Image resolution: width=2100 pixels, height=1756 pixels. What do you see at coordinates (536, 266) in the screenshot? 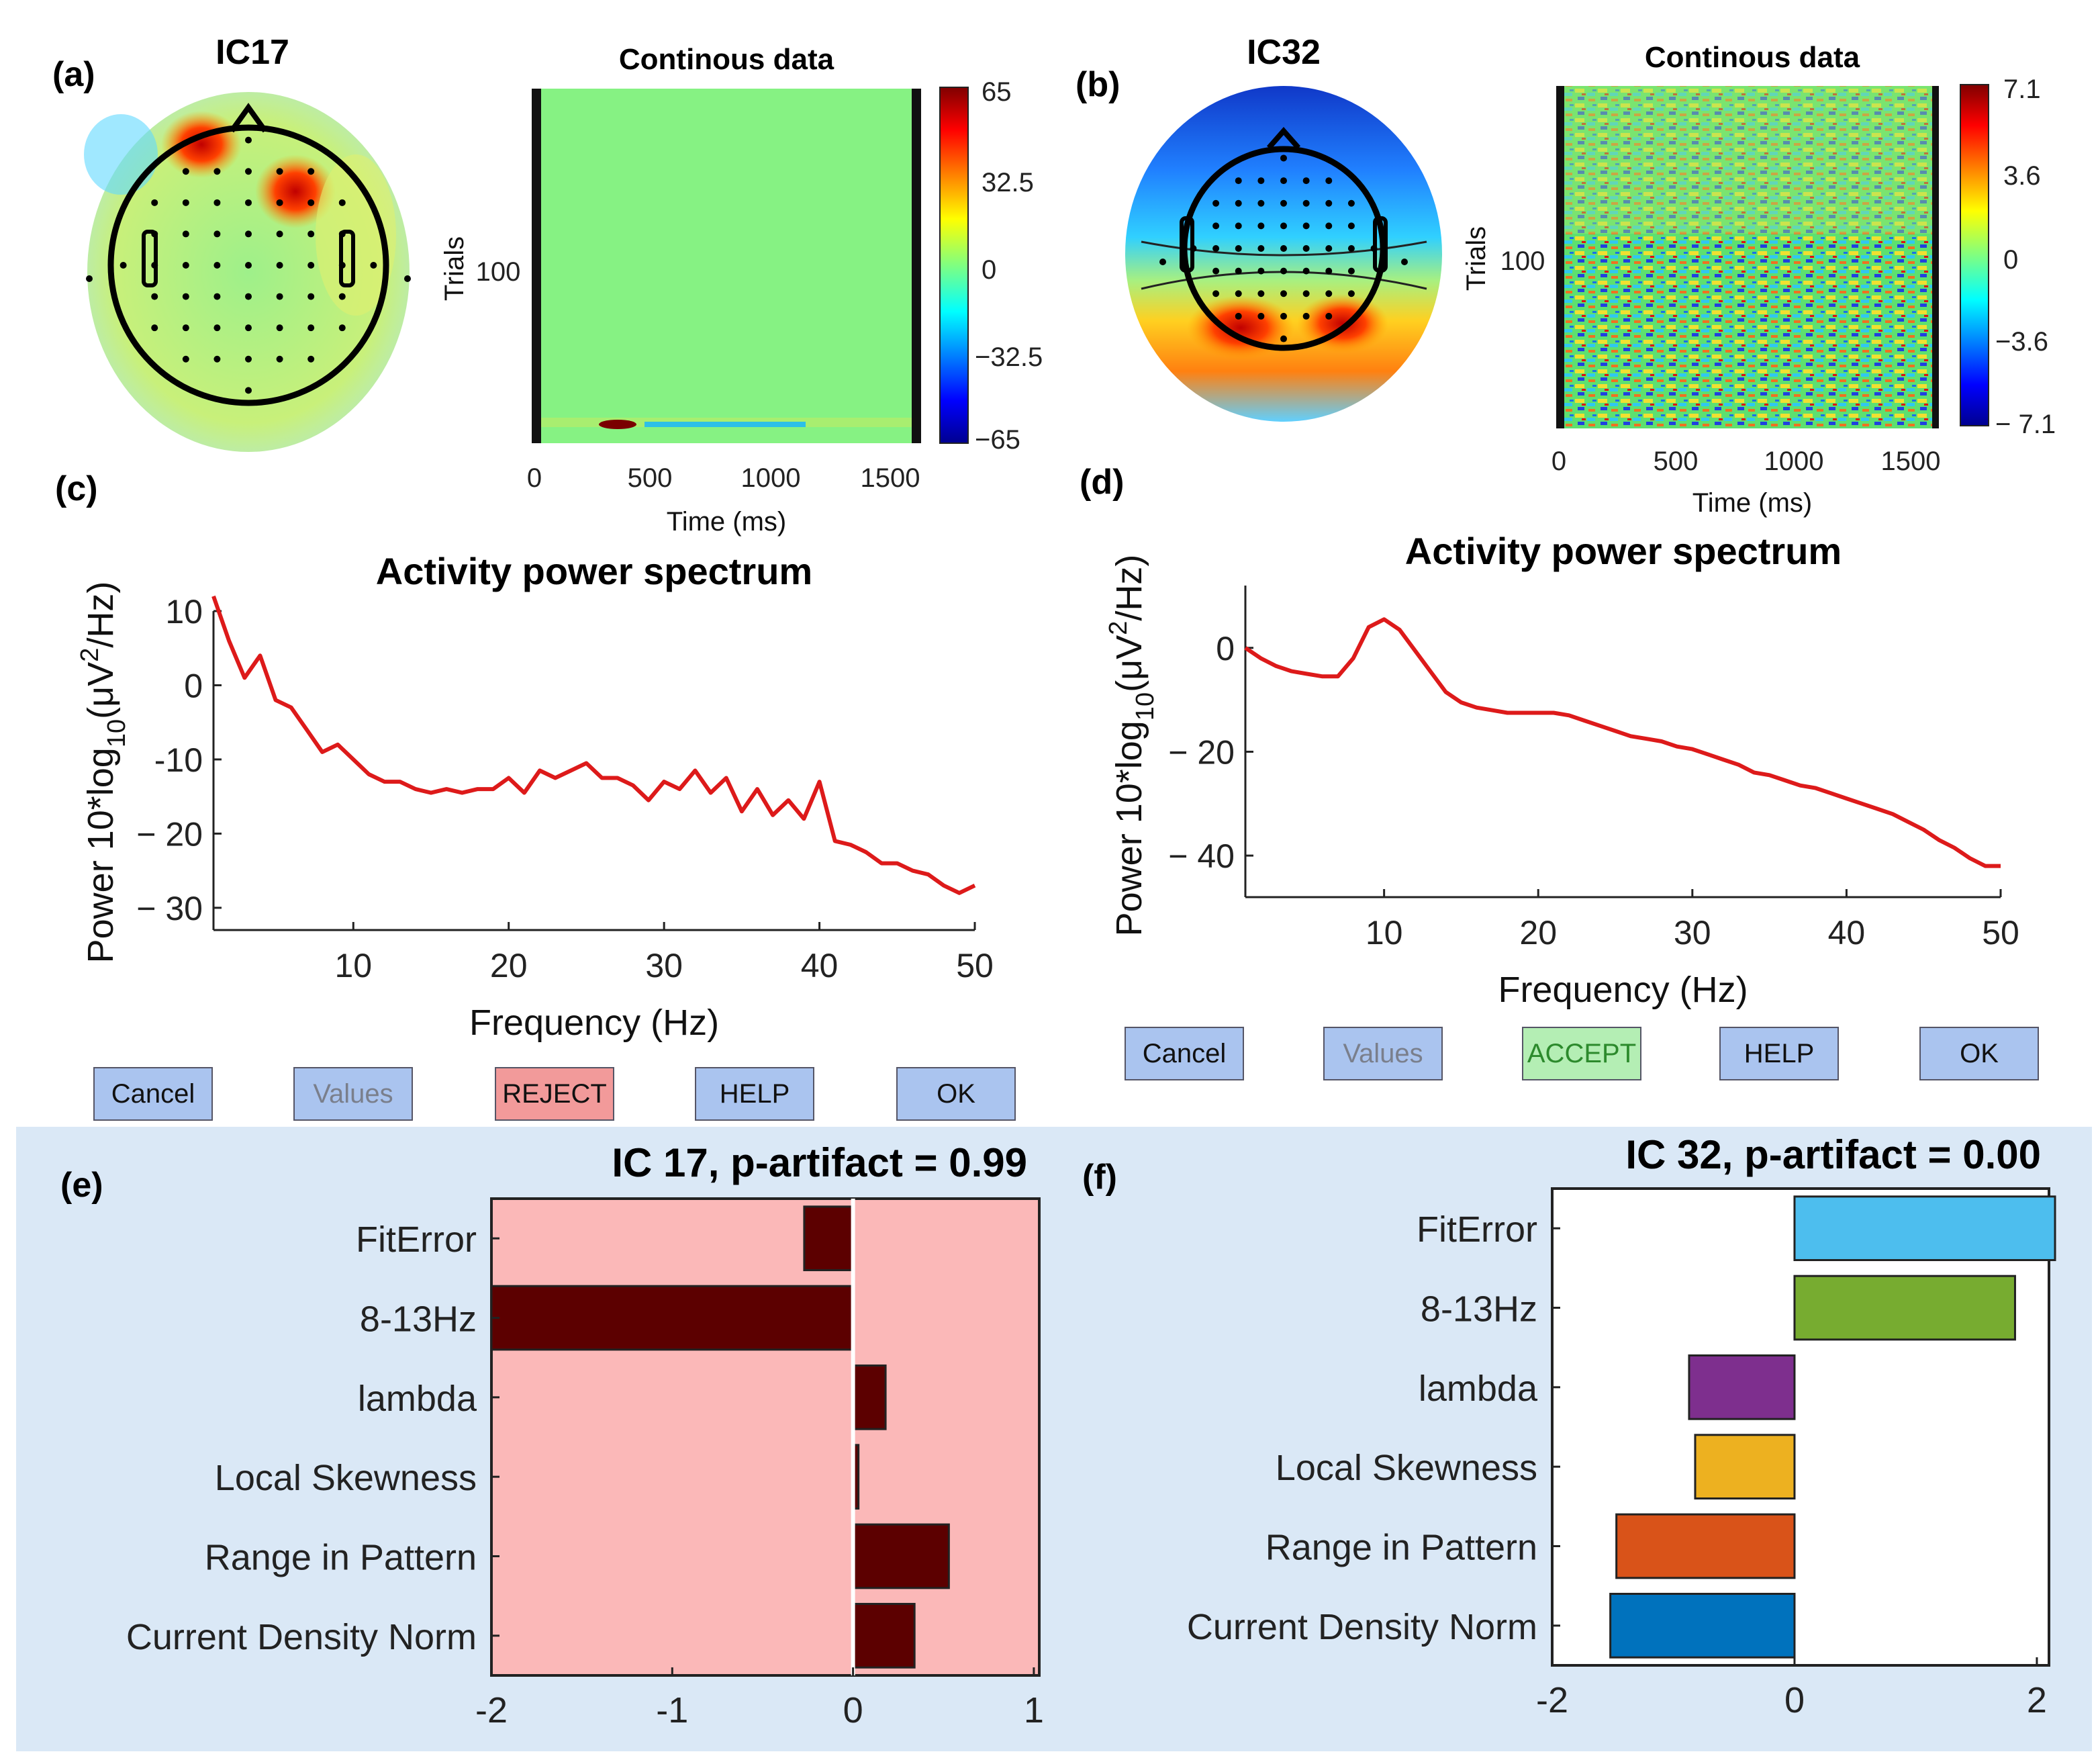
I see `erpimage-left-edge-a` at bounding box center [536, 266].